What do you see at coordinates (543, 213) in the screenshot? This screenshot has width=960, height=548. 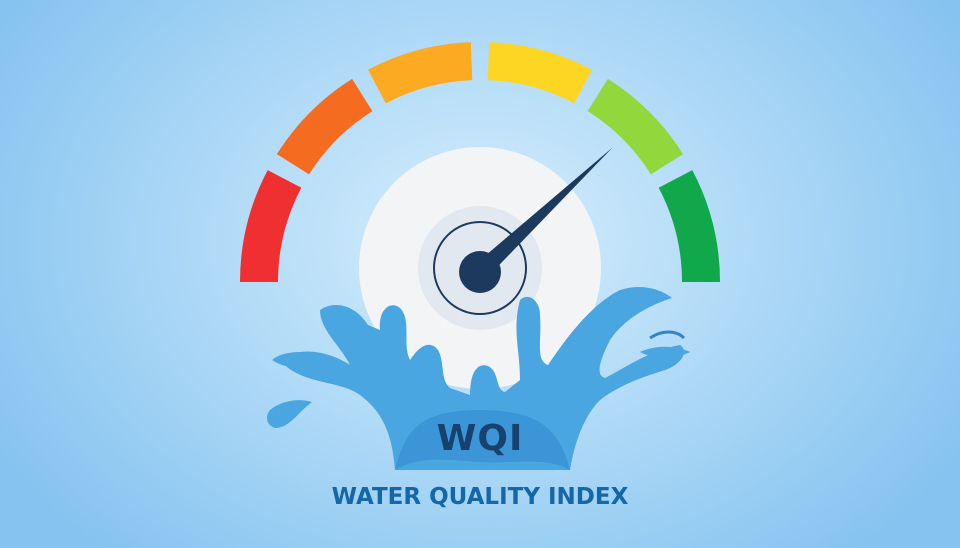 I see `gauge-needle` at bounding box center [543, 213].